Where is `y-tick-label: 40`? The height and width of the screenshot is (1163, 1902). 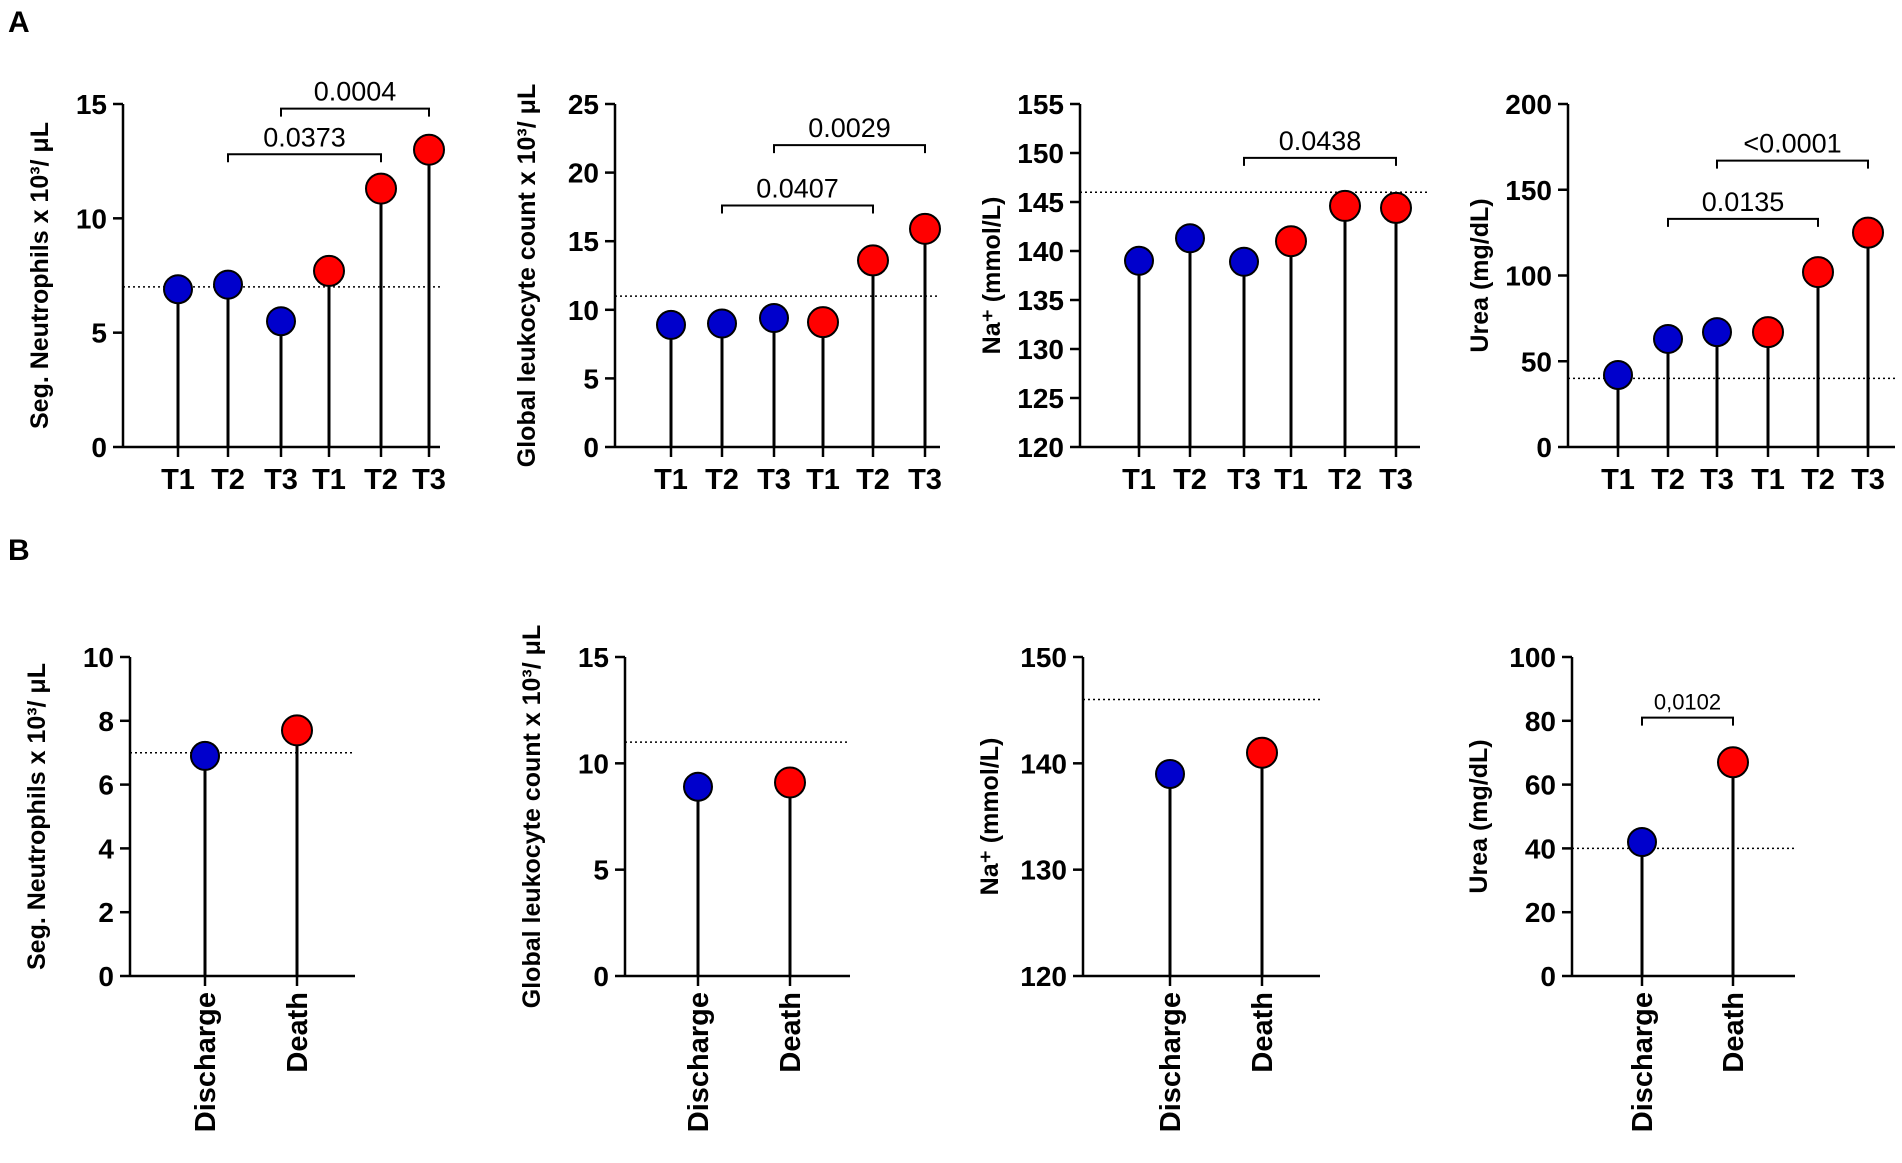 y-tick-label: 40 is located at coordinates (1540, 848).